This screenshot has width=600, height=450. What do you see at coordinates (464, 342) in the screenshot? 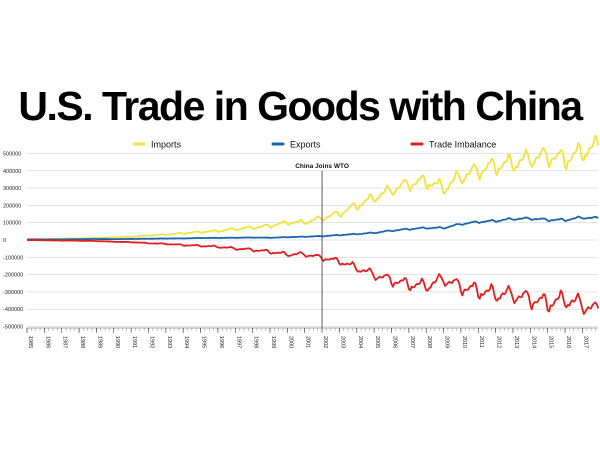
I see `x-tick-label: 2010` at bounding box center [464, 342].